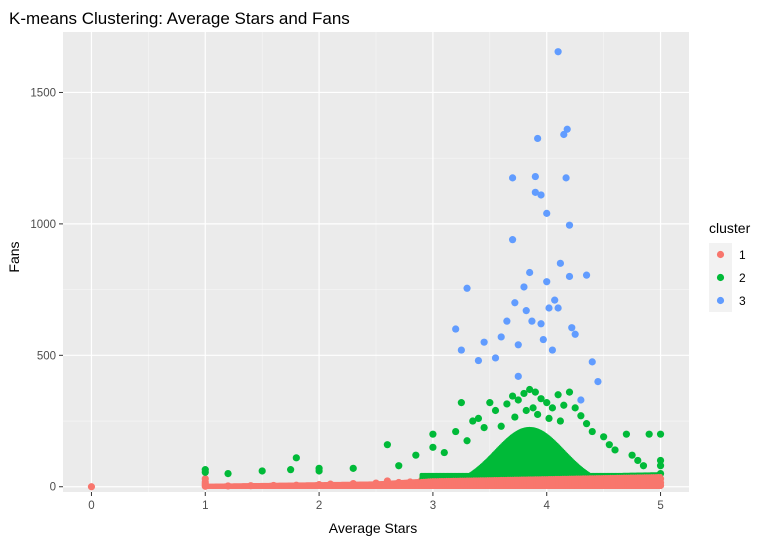 This screenshot has width=766, height=542. What do you see at coordinates (43, 93) in the screenshot?
I see `y-tick-label: 1500` at bounding box center [43, 93].